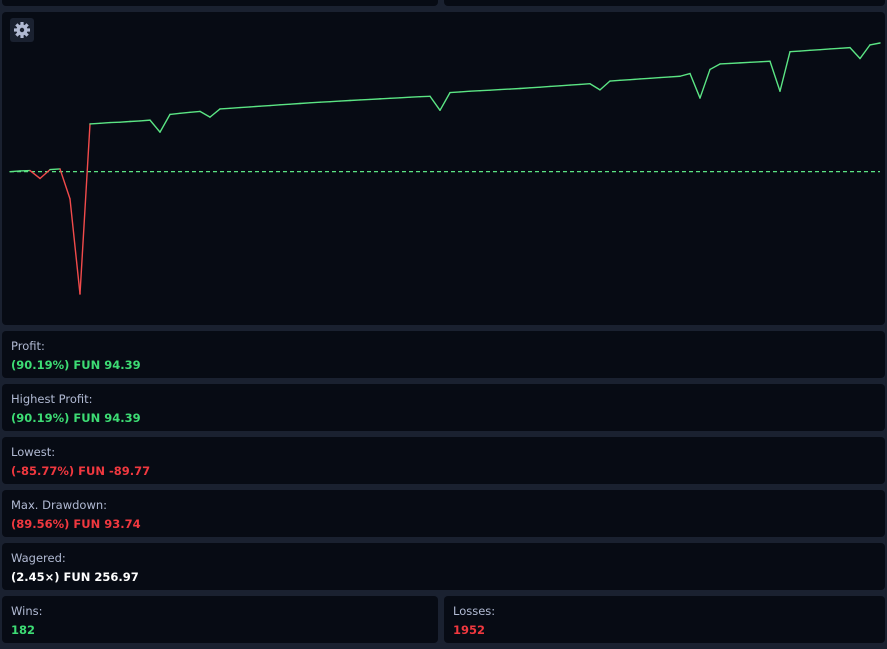 The height and width of the screenshot is (649, 887). I want to click on stat-panel: Losses: 1952, so click(664, 619).